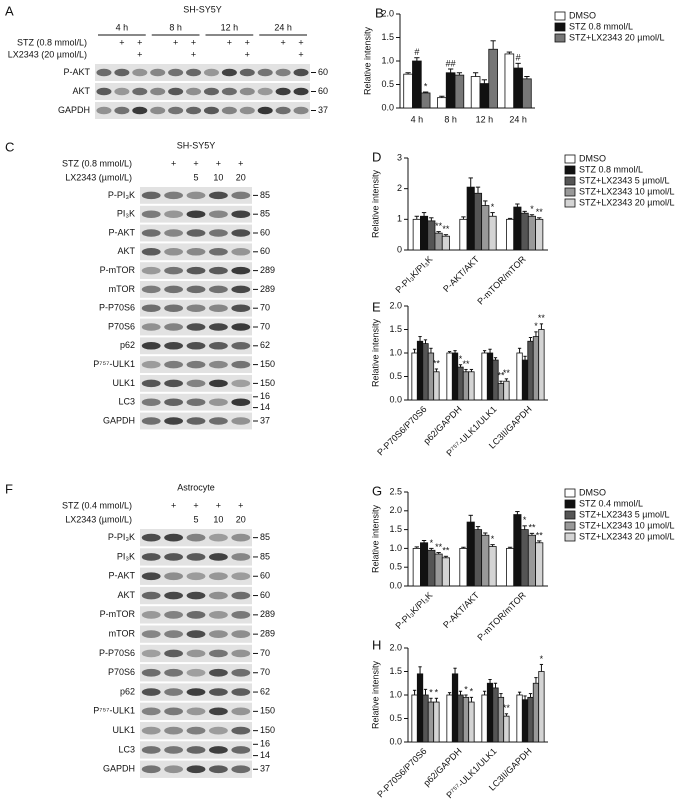 This screenshot has height=805, width=685. Describe the element at coordinates (265, 744) in the screenshot. I see `mw-label: 16` at that location.